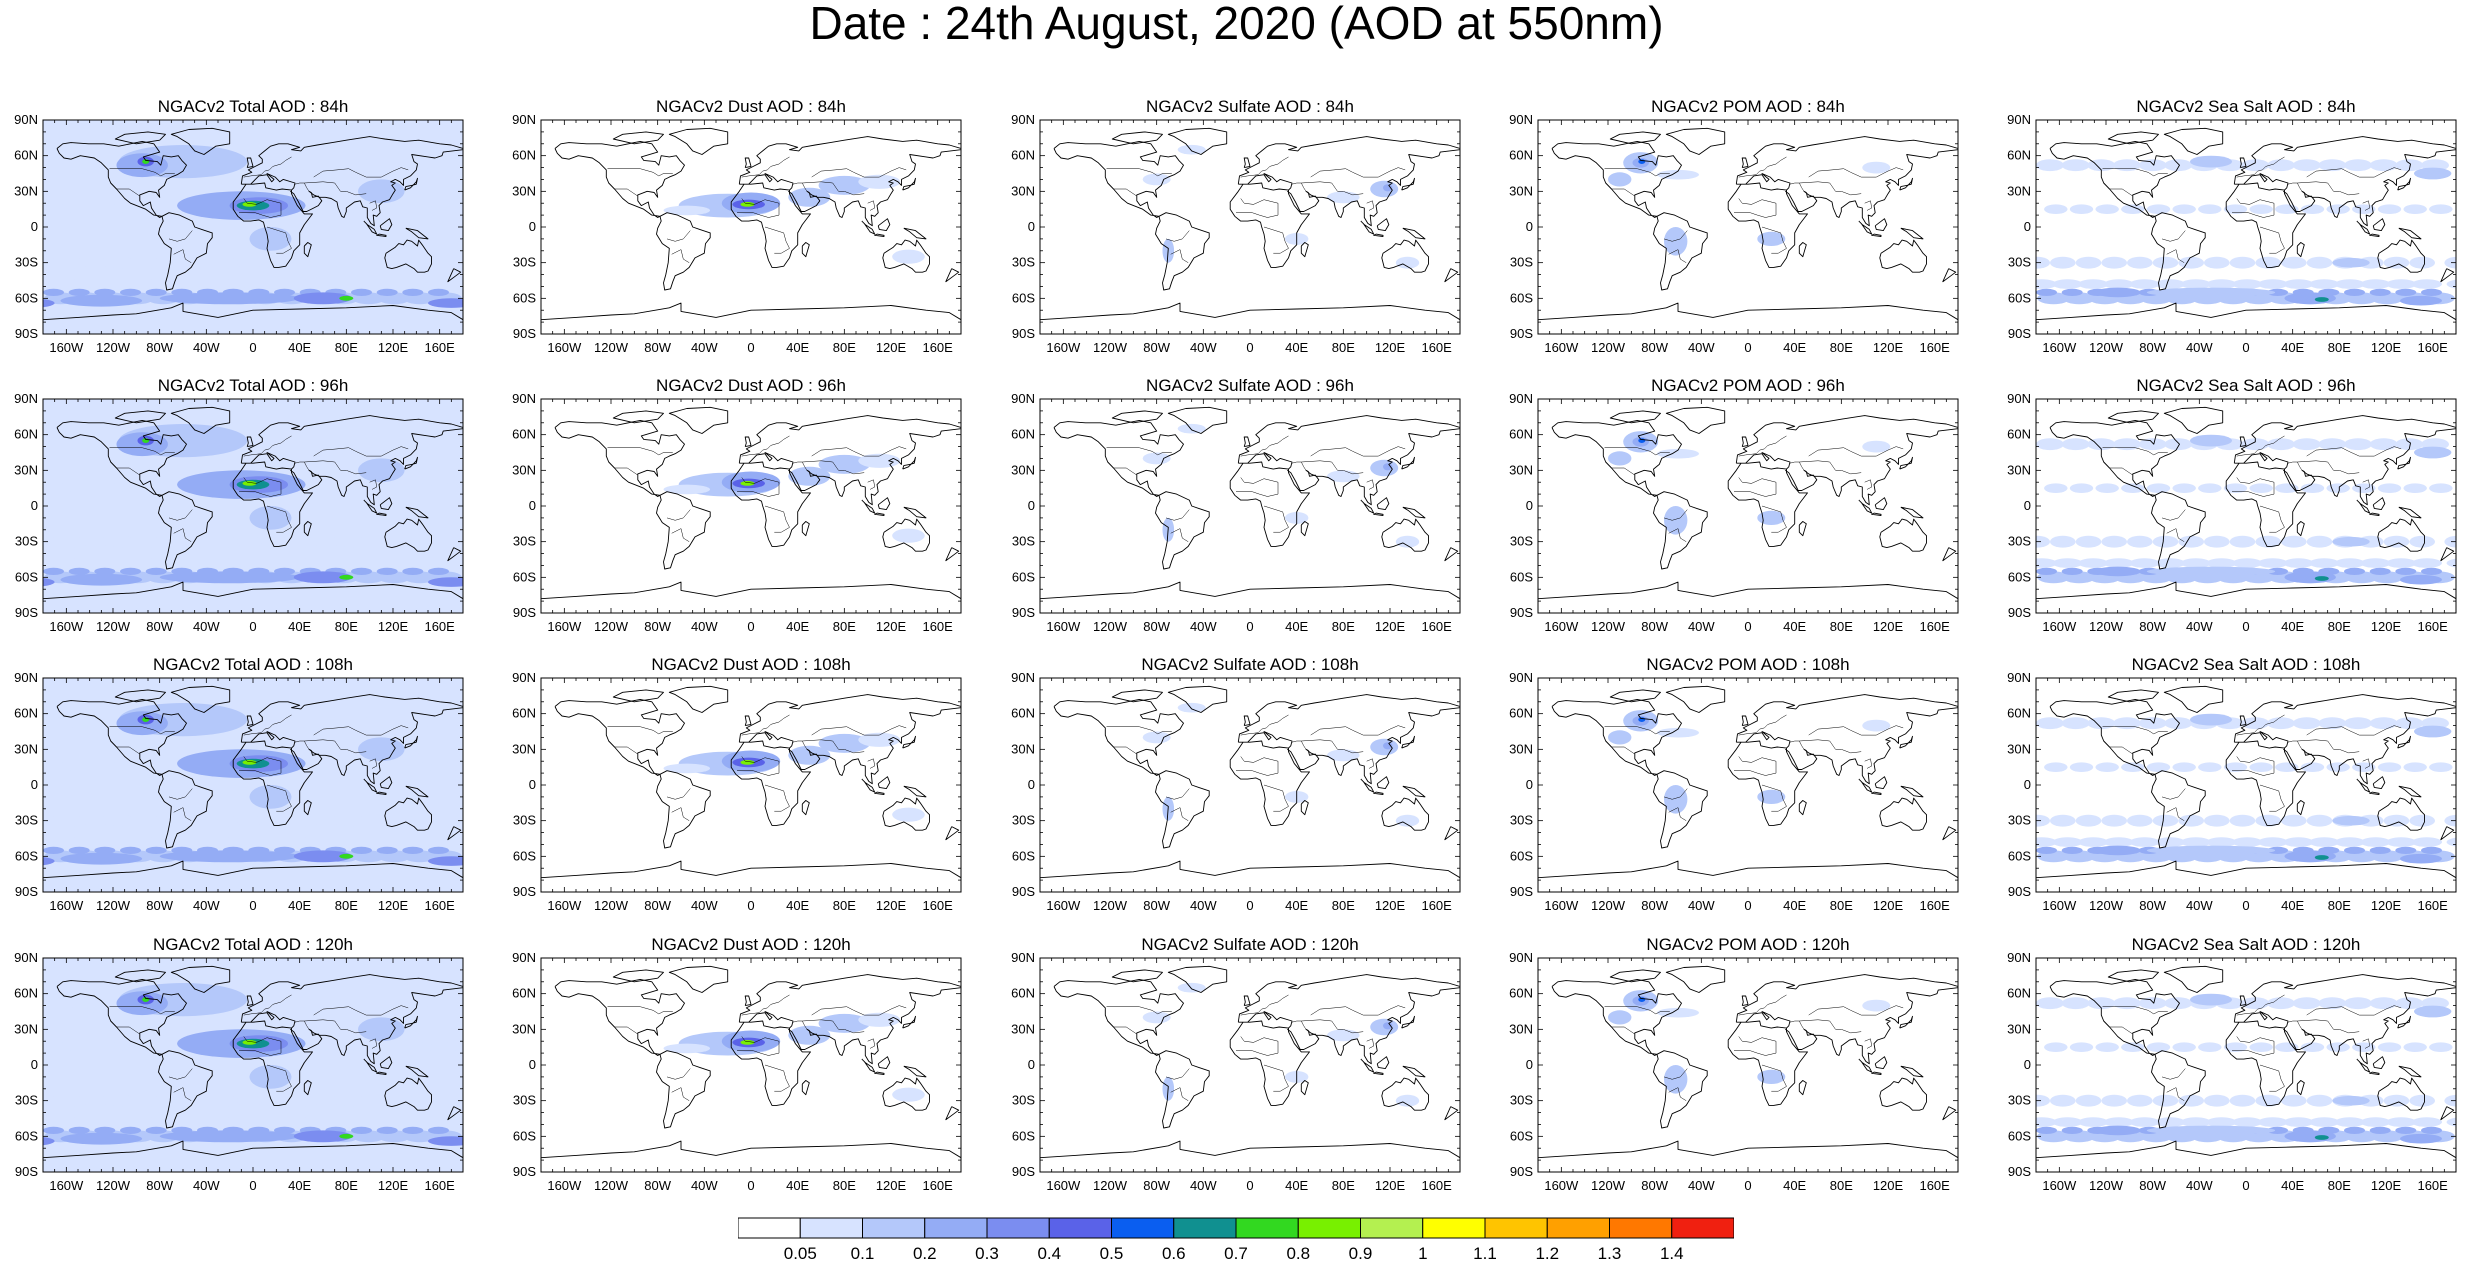 Image resolution: width=2473 pixels, height=1261 pixels. What do you see at coordinates (657, 905) in the screenshot?
I see `lon-tick-label: 80W` at bounding box center [657, 905].